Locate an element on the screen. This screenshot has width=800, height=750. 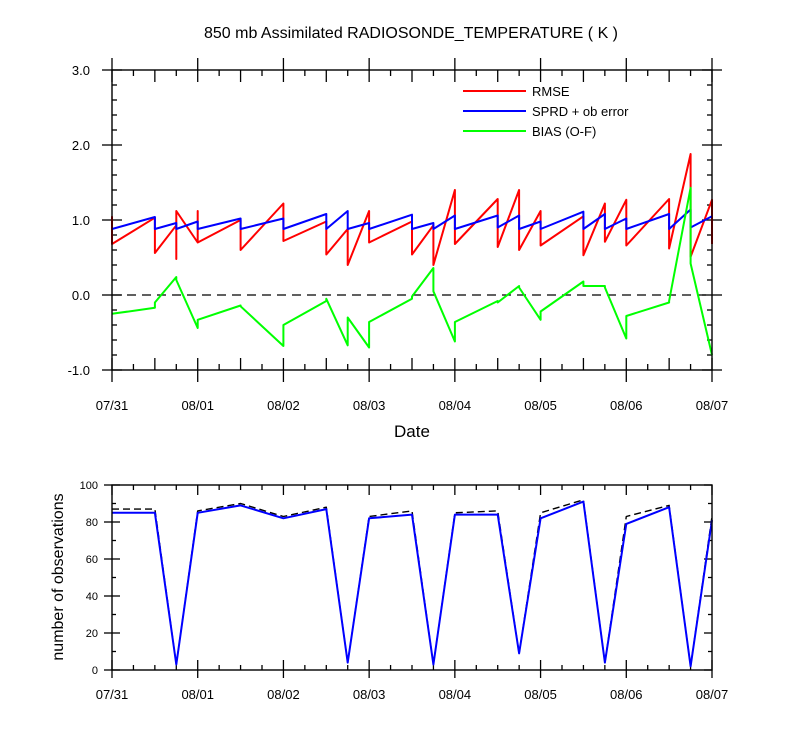
bottom-x-tick-labels: 07/31 08/01 08/02 08/03 08/04 08/05 08/06 08/07 is located at coordinates (412, 694).